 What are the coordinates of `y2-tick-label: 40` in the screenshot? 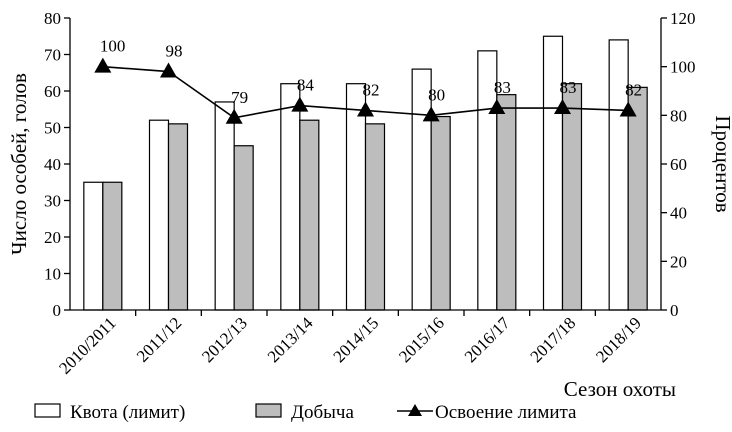 It's located at (678, 213).